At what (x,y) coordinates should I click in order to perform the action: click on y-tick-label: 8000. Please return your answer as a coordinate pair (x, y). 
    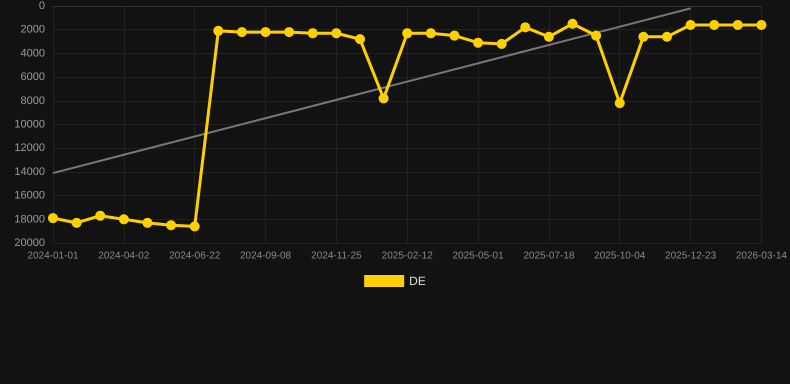
    Looking at the image, I should click on (32, 100).